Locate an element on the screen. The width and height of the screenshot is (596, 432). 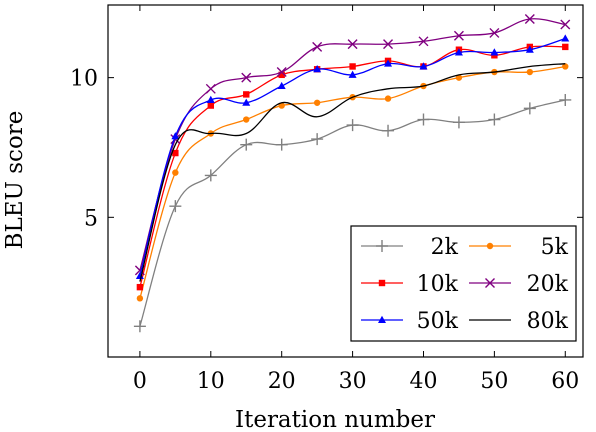
y-tick-label-5: 5 is located at coordinates (91, 218).